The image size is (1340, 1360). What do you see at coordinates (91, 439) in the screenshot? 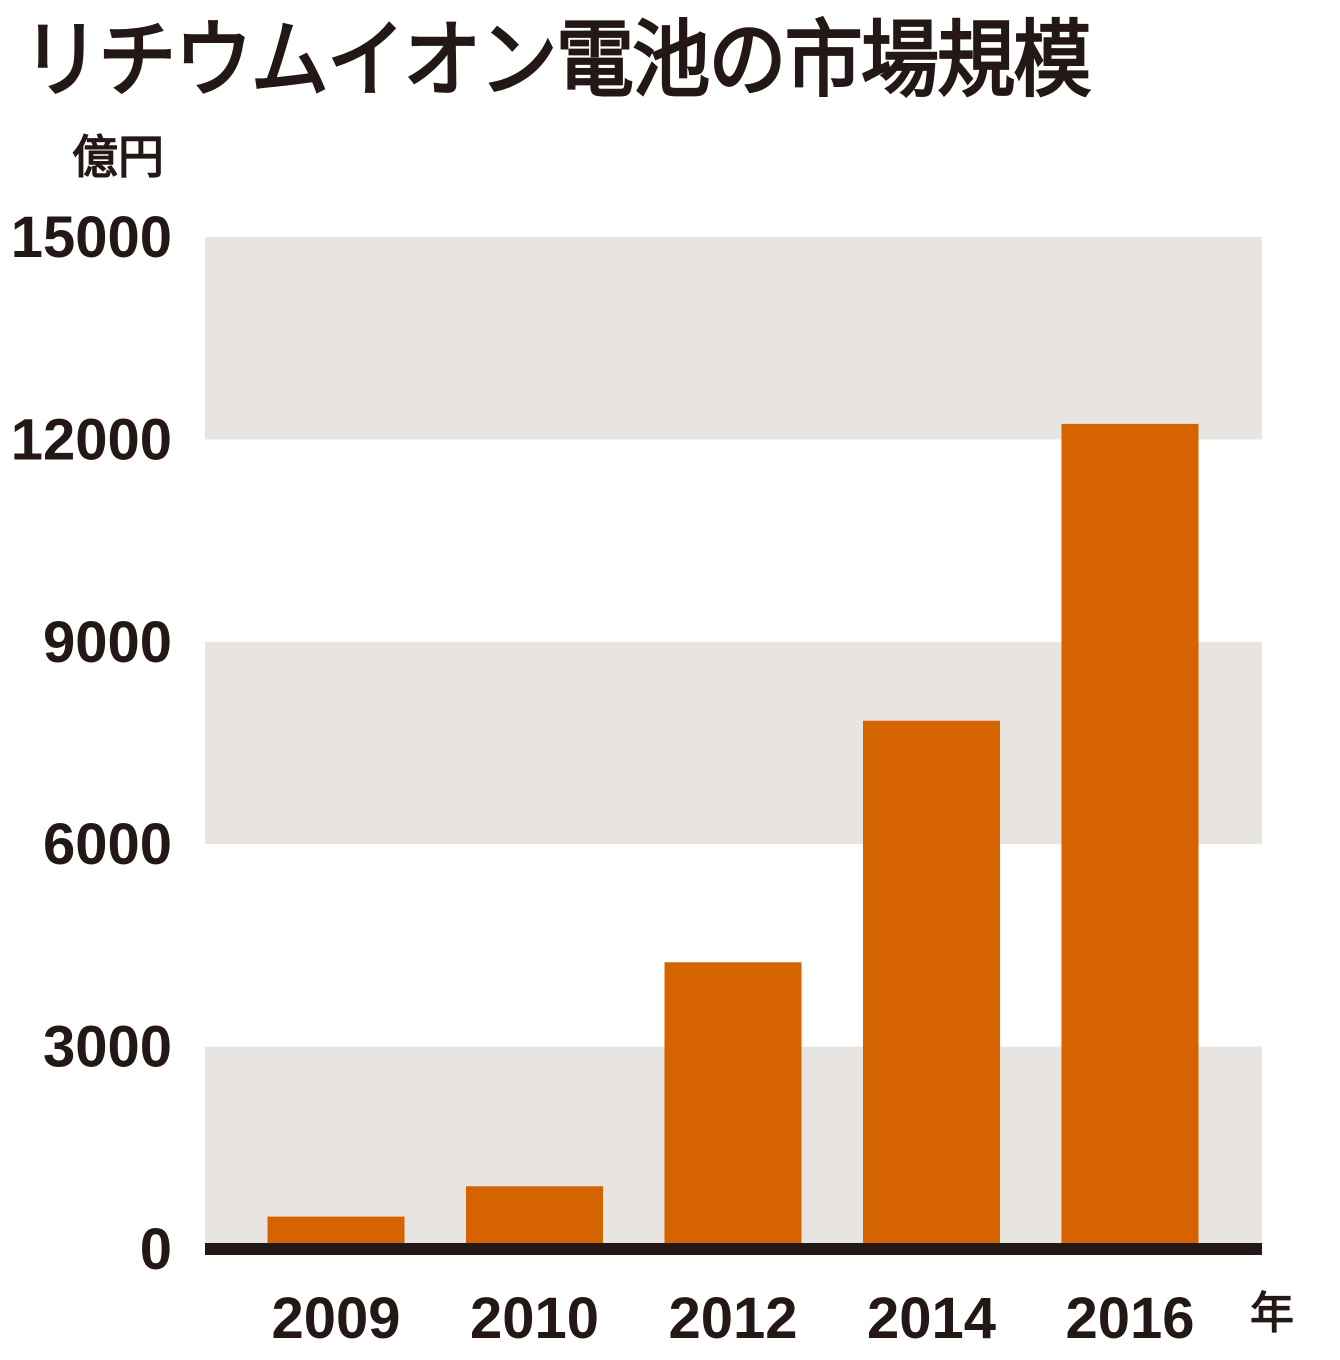
I see `y-tick-label-12000: 12000` at bounding box center [91, 439].